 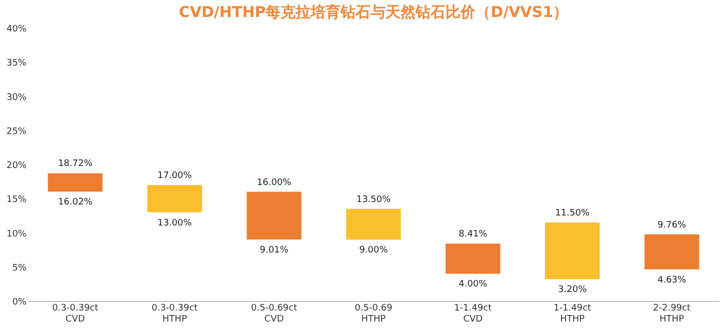 What do you see at coordinates (573, 314) in the screenshot?
I see `x-tick-label: 1-1.49ct HTHP` at bounding box center [573, 314].